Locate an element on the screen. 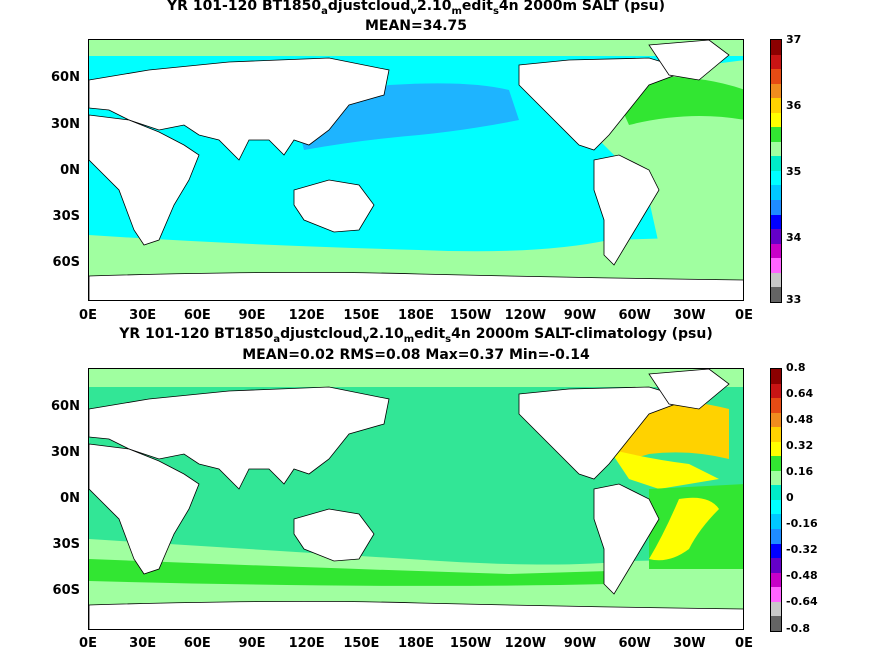 Image resolution: width=875 pixels, height=656 pixels. panel2-lat-label: 60S is located at coordinates (66, 590).